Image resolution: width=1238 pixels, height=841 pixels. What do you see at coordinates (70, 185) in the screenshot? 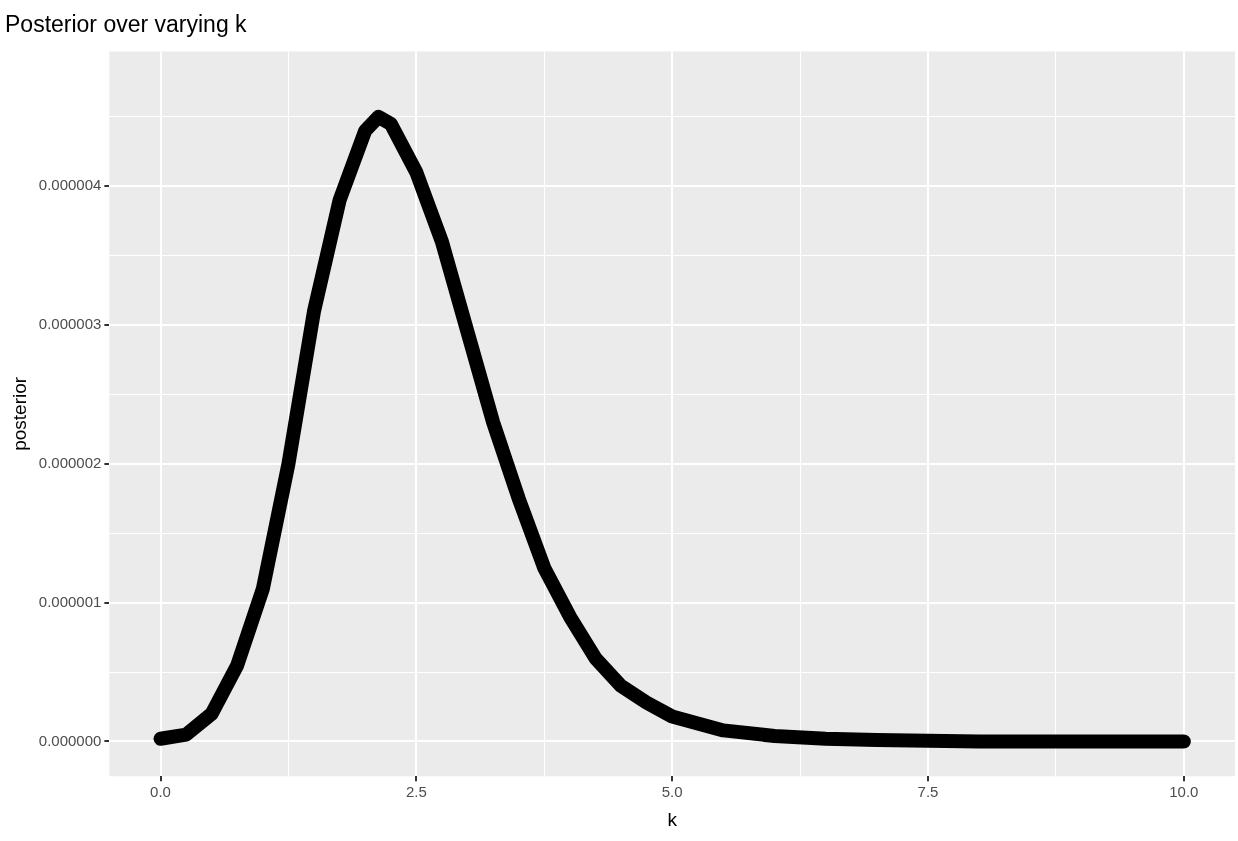
I see `y-tick-label: 0.000004` at bounding box center [70, 185].